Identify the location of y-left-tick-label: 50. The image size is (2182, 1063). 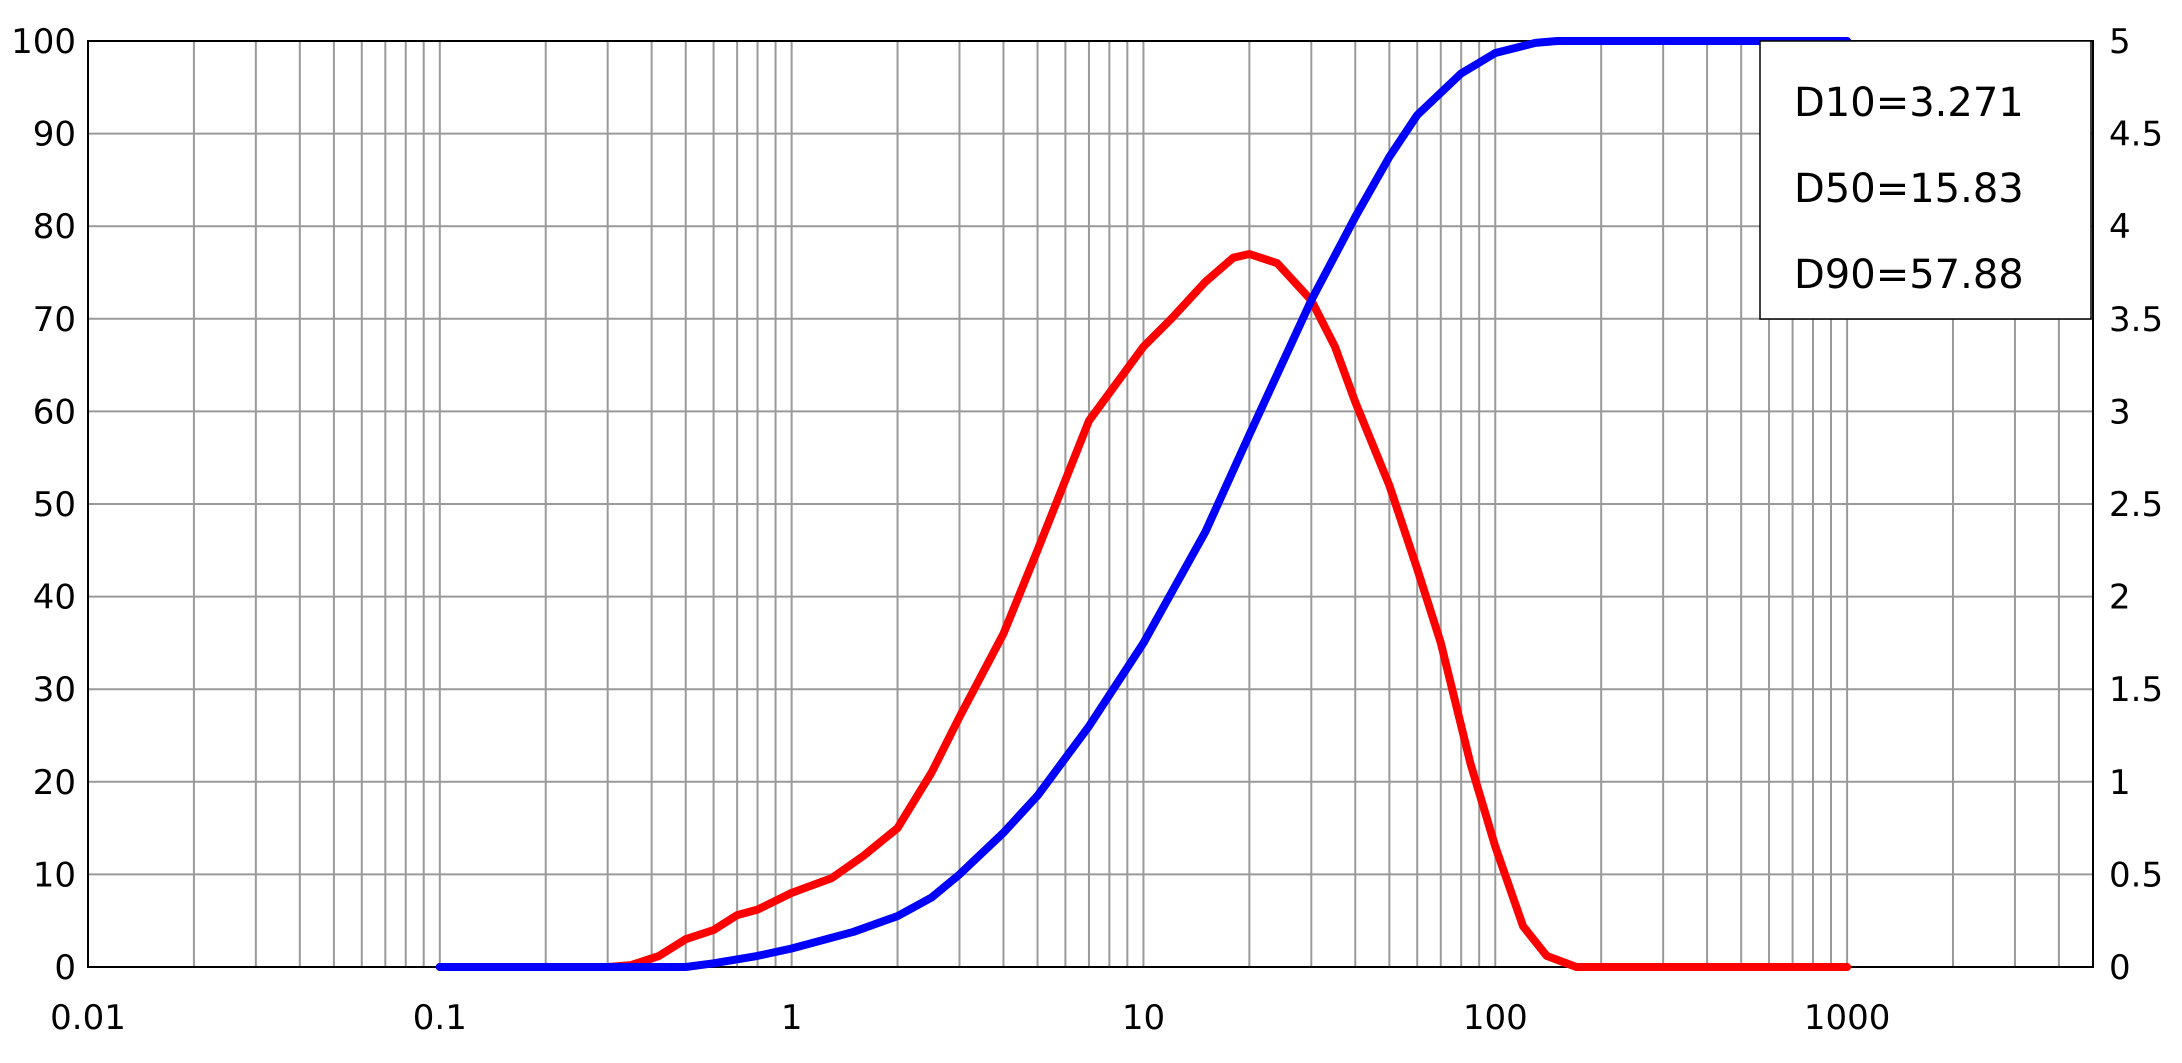
(54, 505).